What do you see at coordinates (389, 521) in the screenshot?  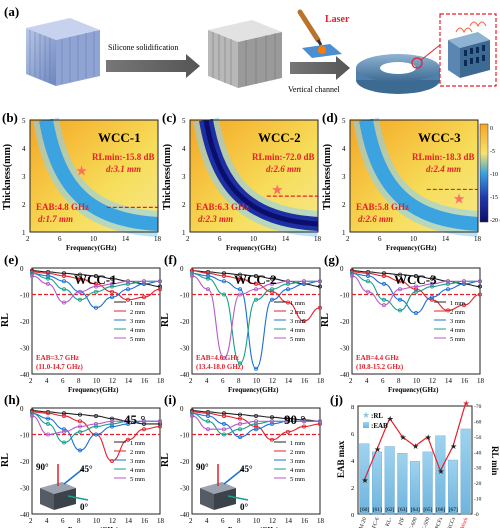 I see `category-label: KL-` at bounding box center [389, 521].